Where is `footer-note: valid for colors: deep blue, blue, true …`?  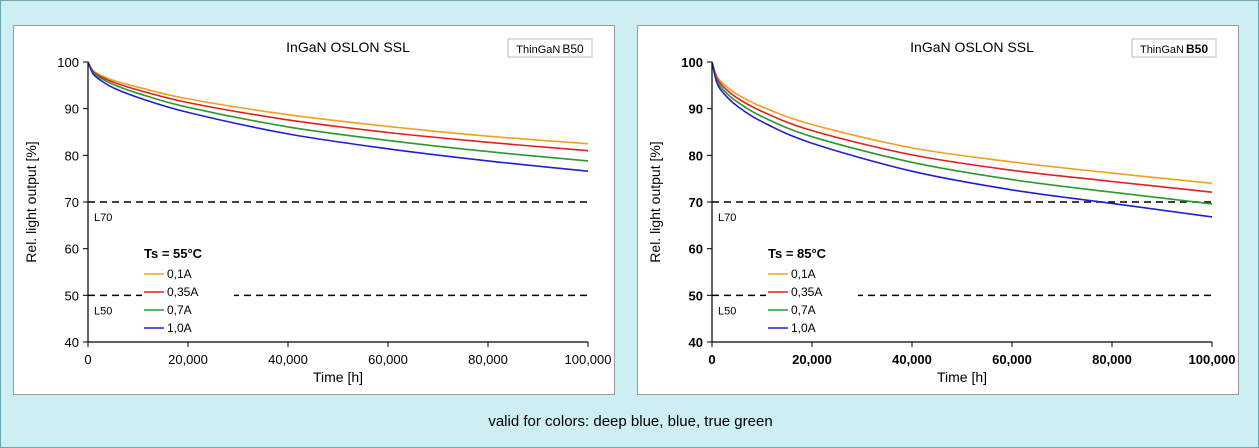
footer-note: valid for colors: deep blue, blue, true … is located at coordinates (630, 421).